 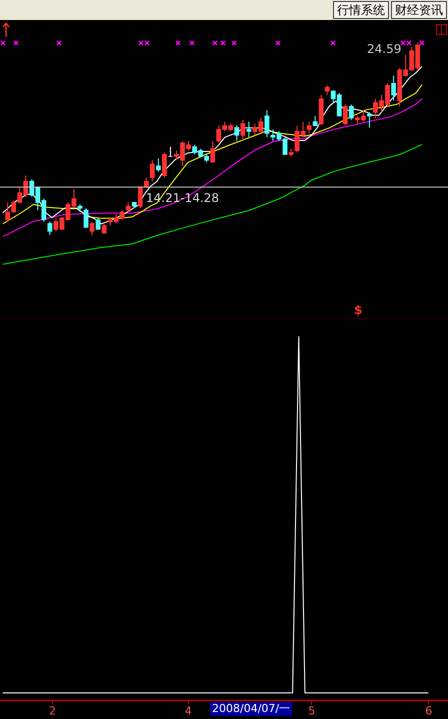 I want to click on text: 行情系统, so click(x=361, y=10).